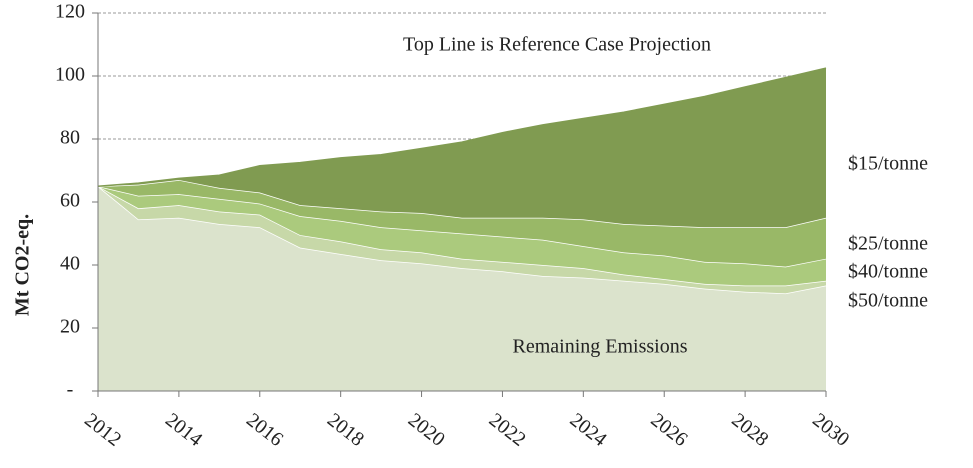  I want to click on y-tick-label: 40, so click(70, 264).